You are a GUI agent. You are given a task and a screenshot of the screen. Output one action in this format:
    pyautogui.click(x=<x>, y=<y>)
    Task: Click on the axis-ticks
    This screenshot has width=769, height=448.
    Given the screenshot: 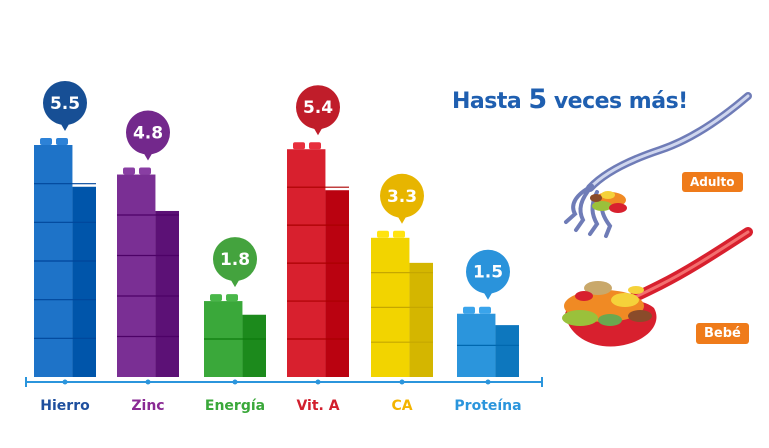 What is the action you would take?
    pyautogui.click(x=284, y=382)
    